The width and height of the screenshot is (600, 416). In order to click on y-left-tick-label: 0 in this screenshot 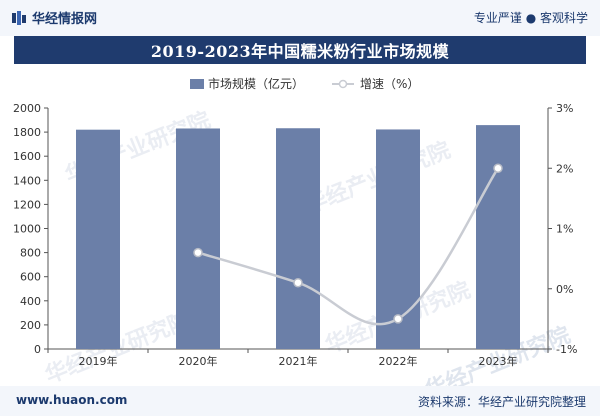, I will do `click(37, 349)`.